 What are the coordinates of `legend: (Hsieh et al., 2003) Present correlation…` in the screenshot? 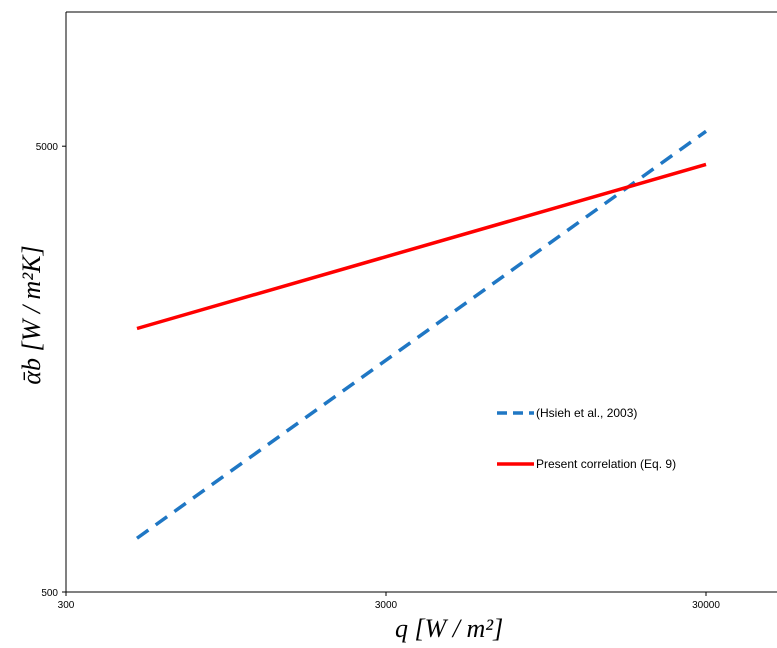 It's located at (586, 438).